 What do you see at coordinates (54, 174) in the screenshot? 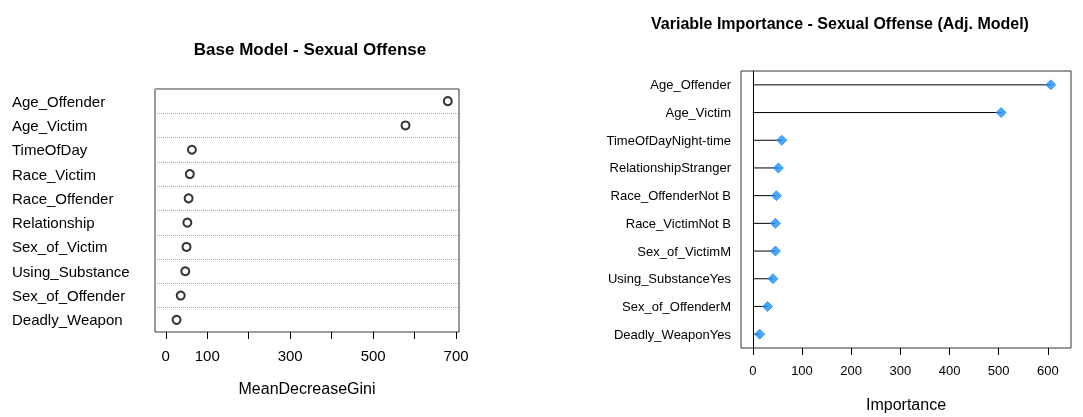
I see `y-tick-label: Race_Victim` at bounding box center [54, 174].